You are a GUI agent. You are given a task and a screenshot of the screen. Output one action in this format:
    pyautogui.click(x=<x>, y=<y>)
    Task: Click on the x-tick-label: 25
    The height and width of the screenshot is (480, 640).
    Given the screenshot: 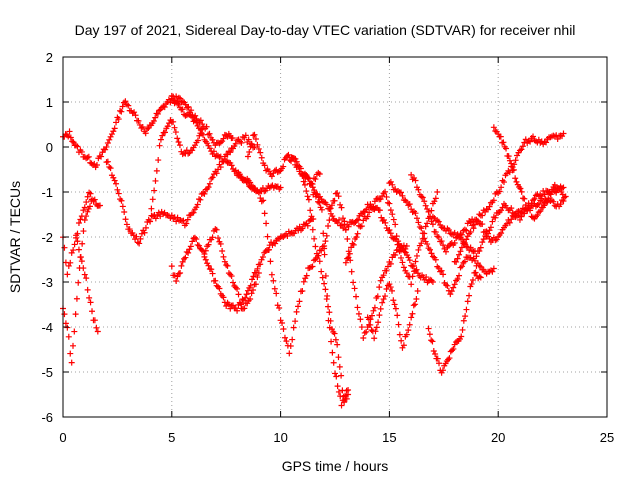 What is the action you would take?
    pyautogui.click(x=607, y=437)
    